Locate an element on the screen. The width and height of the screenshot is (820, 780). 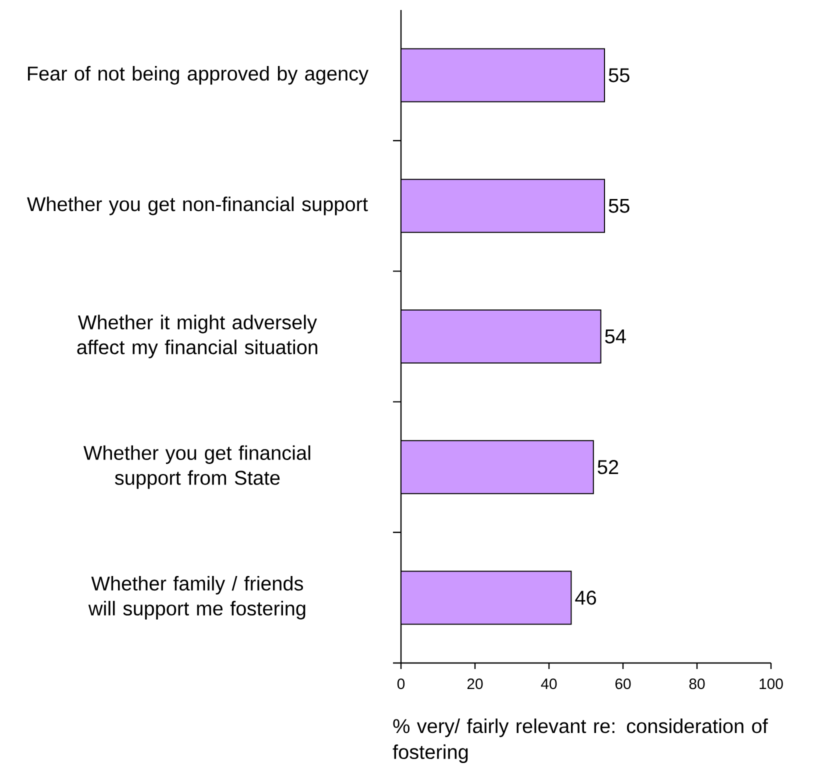
x-tick-label: 40 is located at coordinates (549, 684).